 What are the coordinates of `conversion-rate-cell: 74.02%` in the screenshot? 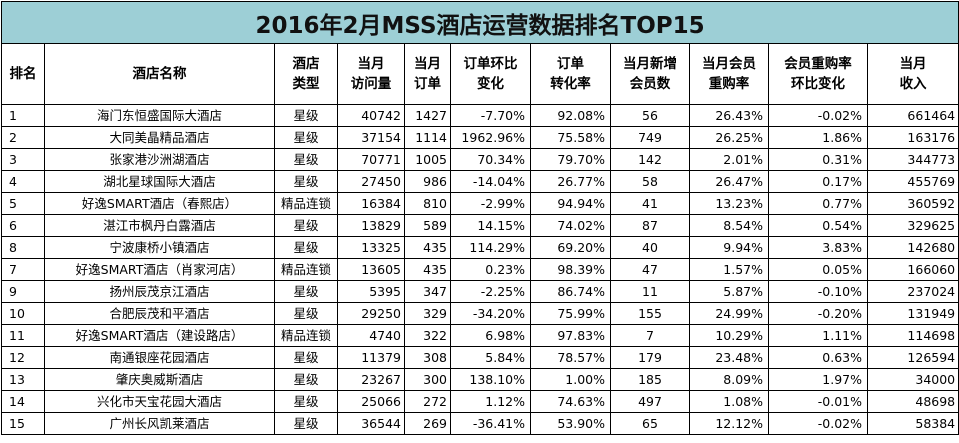 It's located at (570, 225).